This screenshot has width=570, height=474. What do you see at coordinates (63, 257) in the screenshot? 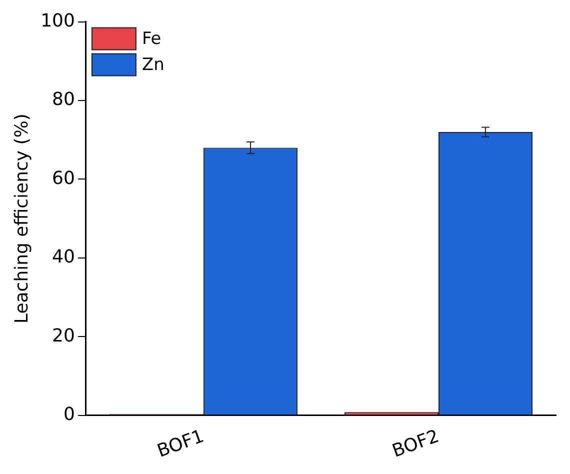
I see `y-tick-label: 40` at bounding box center [63, 257].